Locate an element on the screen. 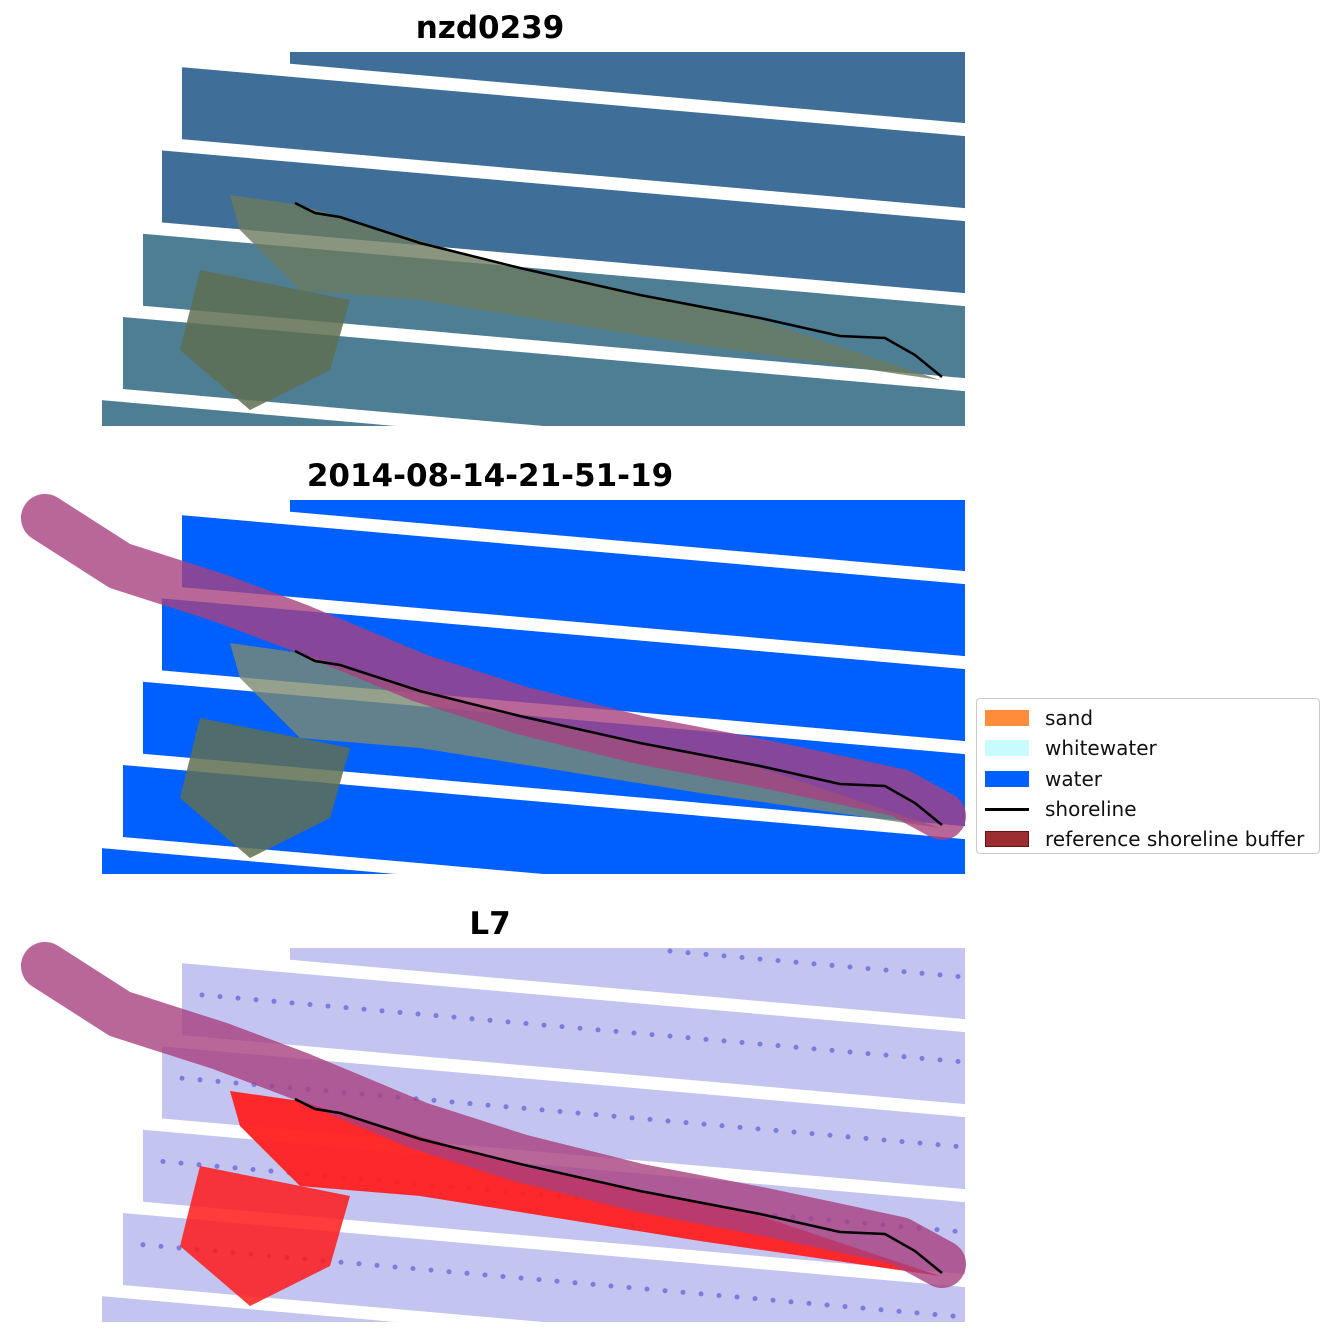  panel-title-2: 2014-08-14-21-51-19 is located at coordinates (490, 476).